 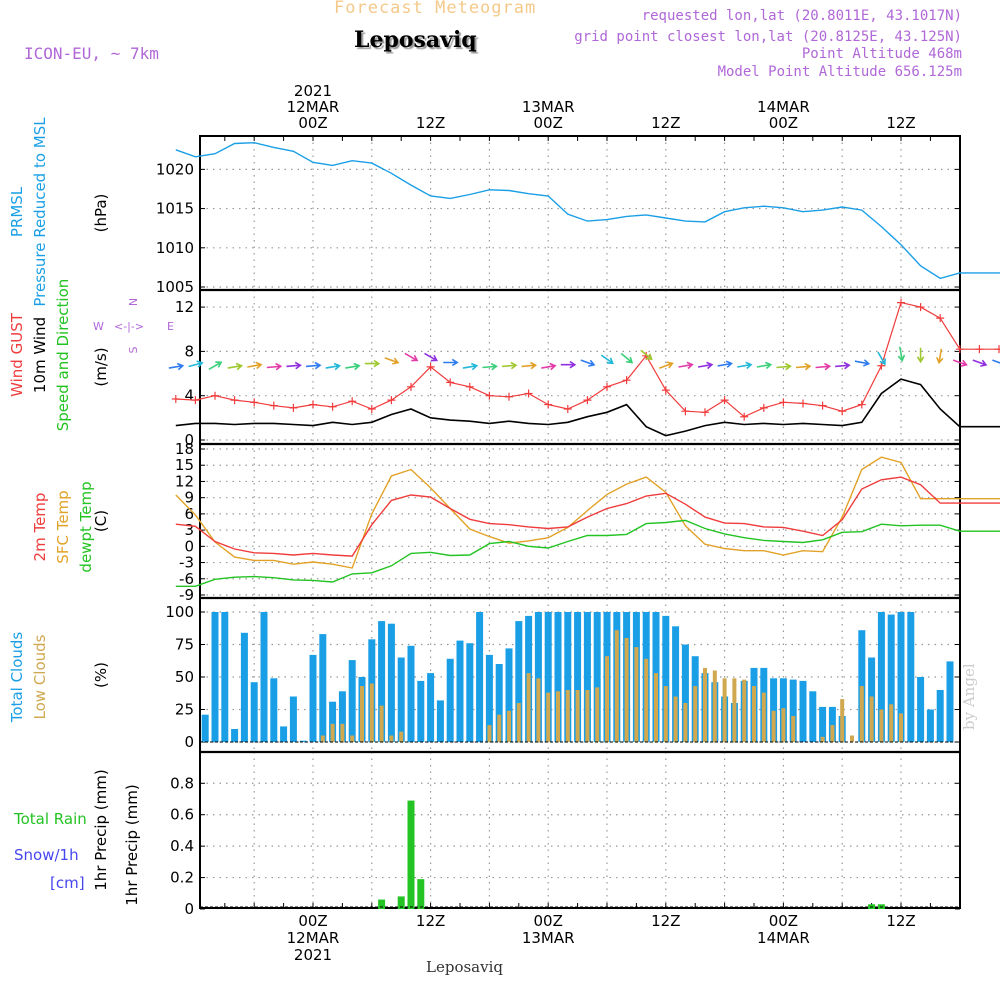 I want to click on y-tick-label: 9, so click(x=189, y=498).